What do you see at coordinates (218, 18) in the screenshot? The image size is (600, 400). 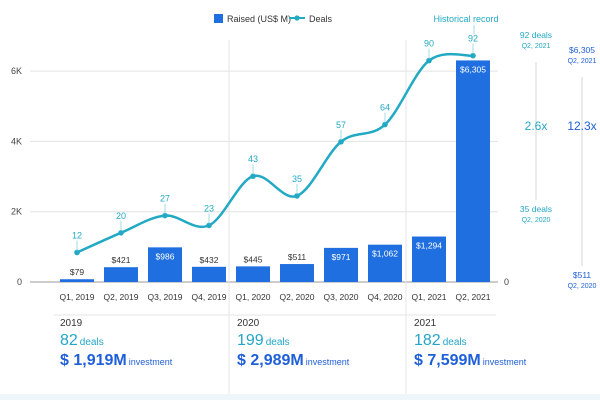 I see `legend-bar-swatch` at bounding box center [218, 18].